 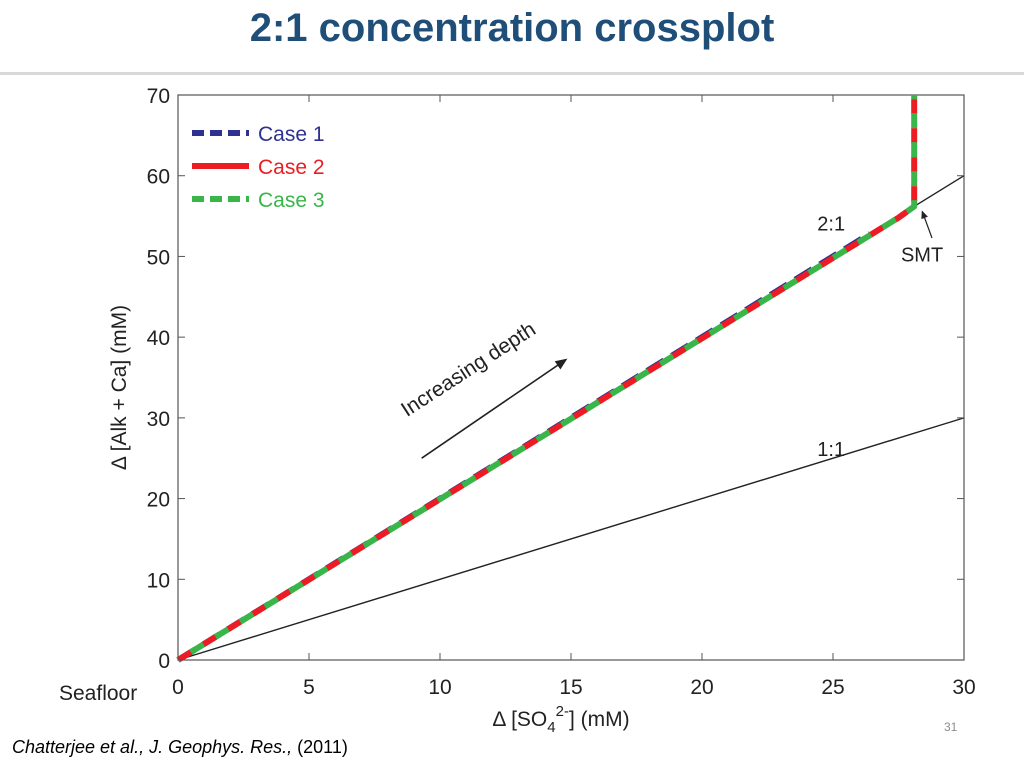 I want to click on slide-title: 2:1 concentration crossplot, so click(x=512, y=28).